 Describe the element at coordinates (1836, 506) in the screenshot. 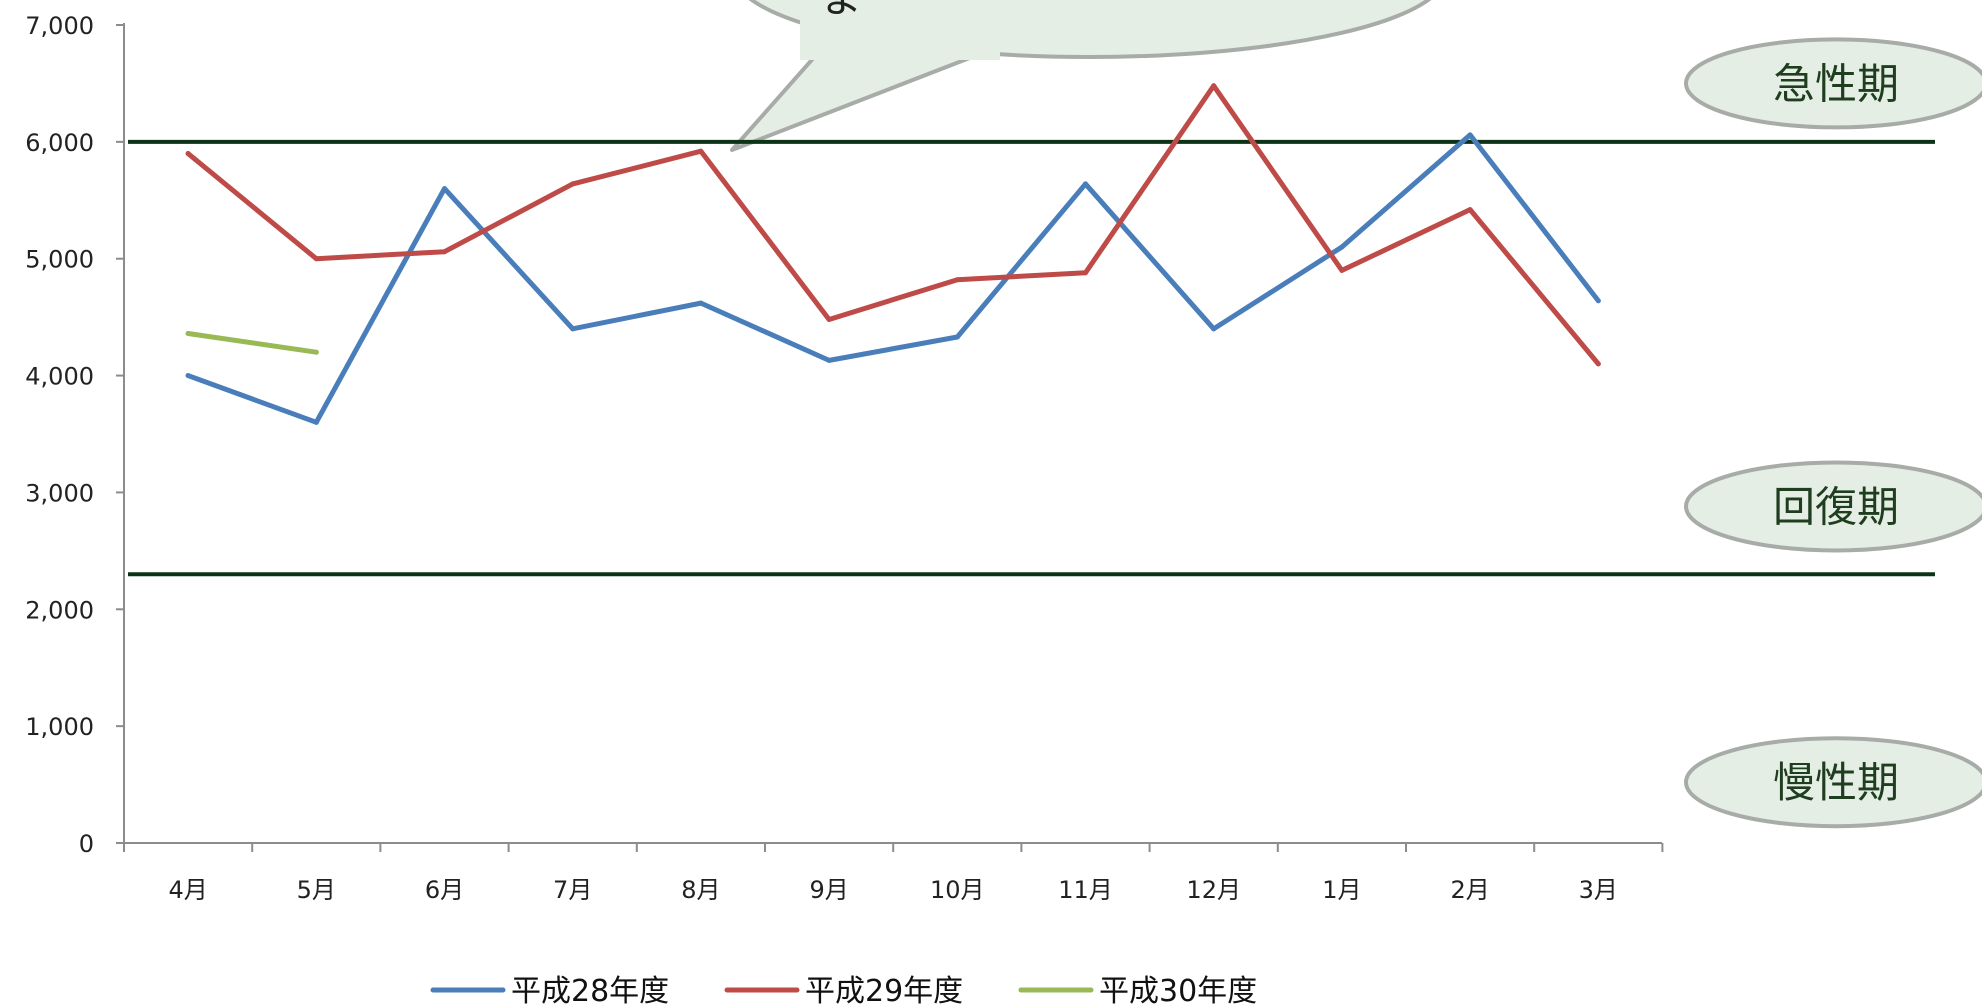

I see `zone-label: 回復期` at that location.